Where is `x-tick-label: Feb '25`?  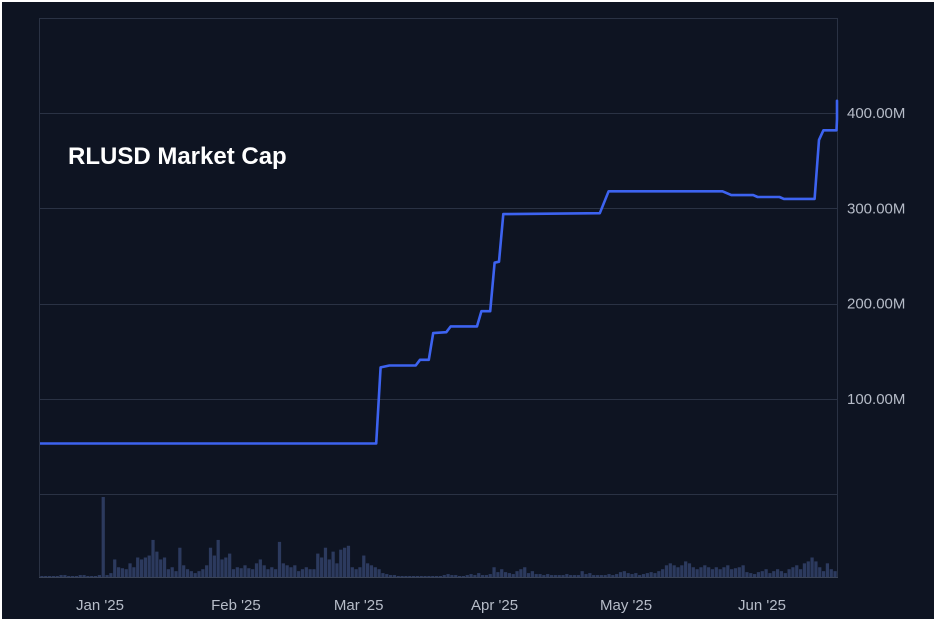 x-tick-label: Feb '25 is located at coordinates (236, 605).